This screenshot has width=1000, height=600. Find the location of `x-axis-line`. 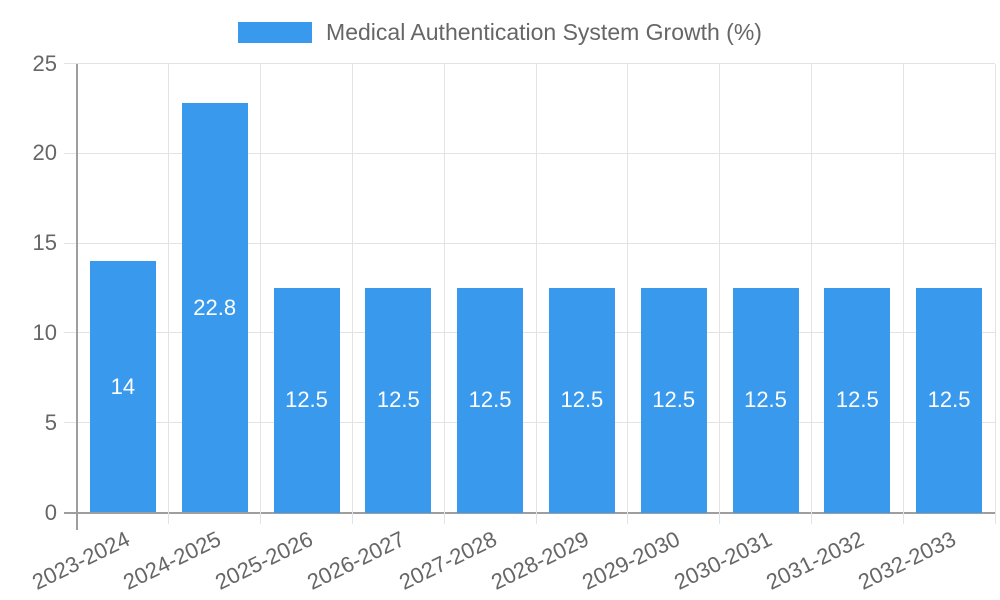

x-axis-line is located at coordinates (529, 512).